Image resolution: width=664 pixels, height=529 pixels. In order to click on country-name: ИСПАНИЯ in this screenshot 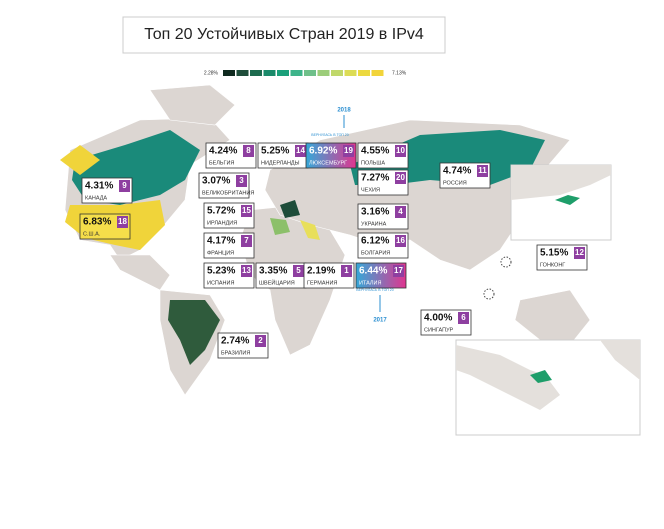, I will do `click(220, 283)`.